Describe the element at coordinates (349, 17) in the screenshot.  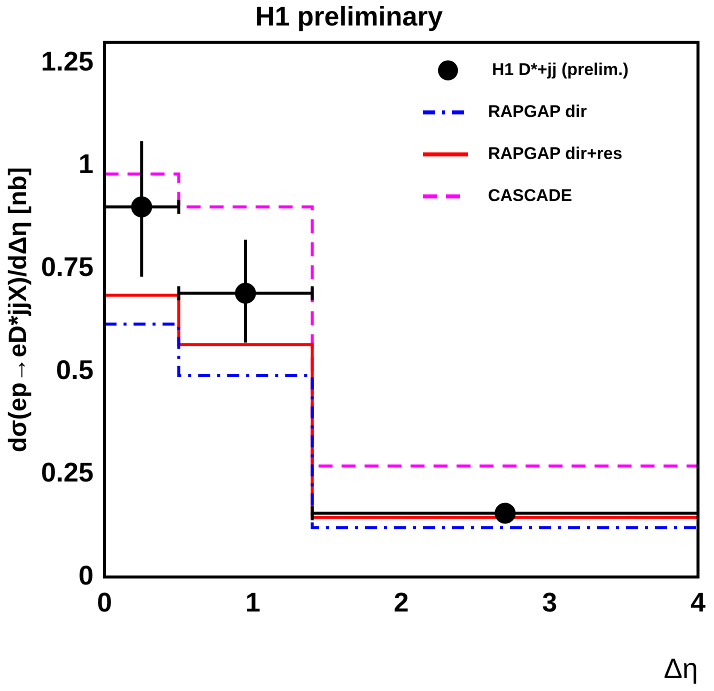
I see `chart-title: H1 preliminary` at that location.